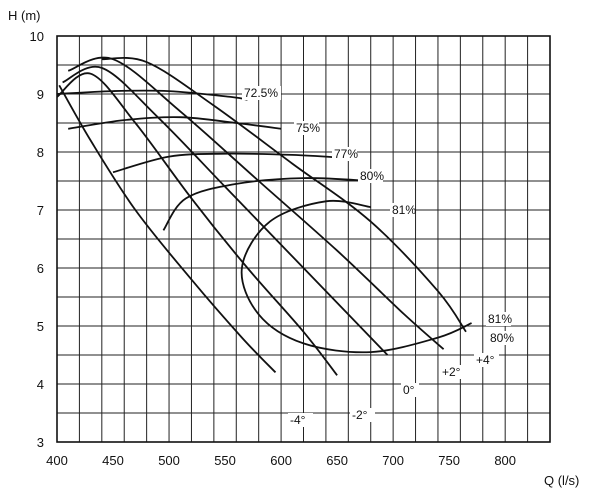 The height and width of the screenshot is (500, 594). What do you see at coordinates (57, 460) in the screenshot?
I see `x-tick-label: 400` at bounding box center [57, 460].